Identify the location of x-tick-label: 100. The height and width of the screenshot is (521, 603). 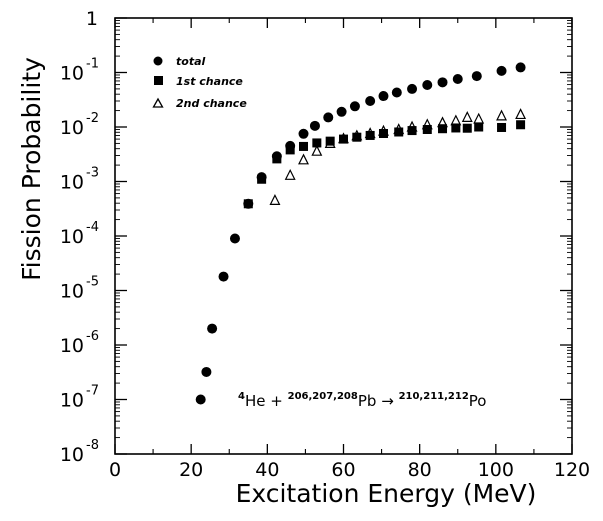
(496, 470).